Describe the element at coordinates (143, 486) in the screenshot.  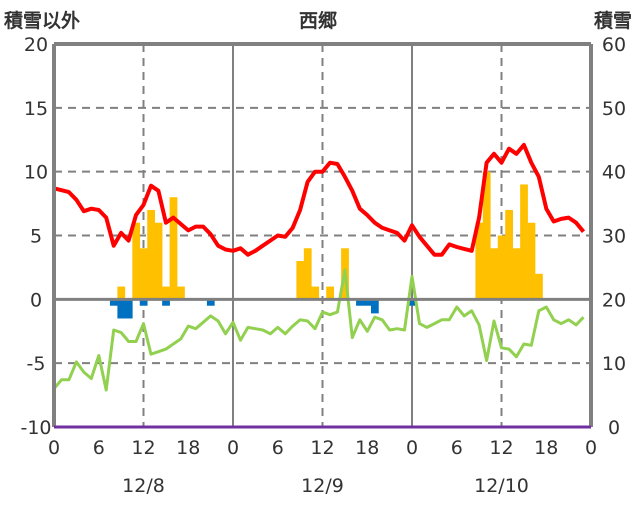
I see `date-label: 12/8` at that location.